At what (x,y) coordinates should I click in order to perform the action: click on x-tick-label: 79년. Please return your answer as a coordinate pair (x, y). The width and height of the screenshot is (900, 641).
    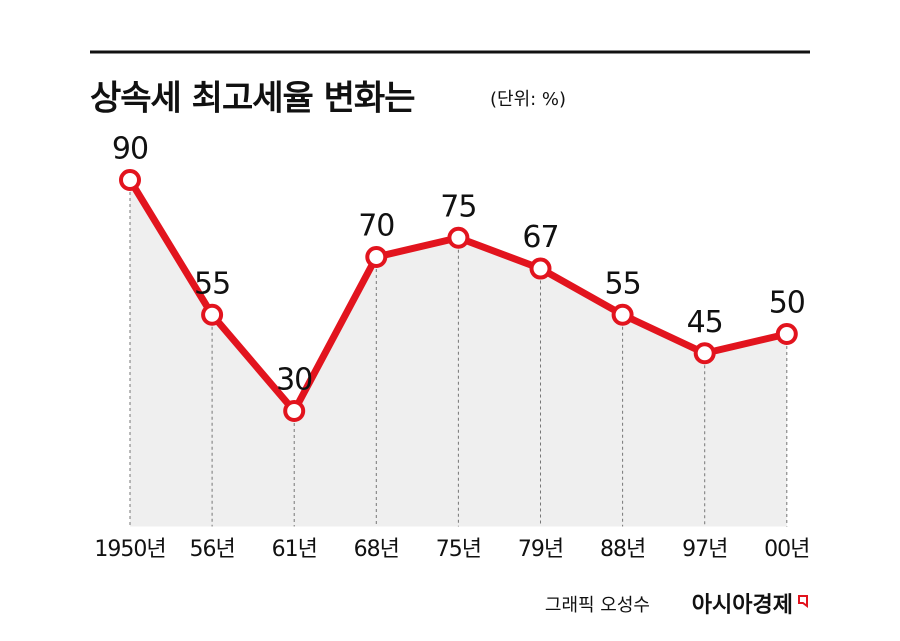
    Looking at the image, I should click on (540, 549).